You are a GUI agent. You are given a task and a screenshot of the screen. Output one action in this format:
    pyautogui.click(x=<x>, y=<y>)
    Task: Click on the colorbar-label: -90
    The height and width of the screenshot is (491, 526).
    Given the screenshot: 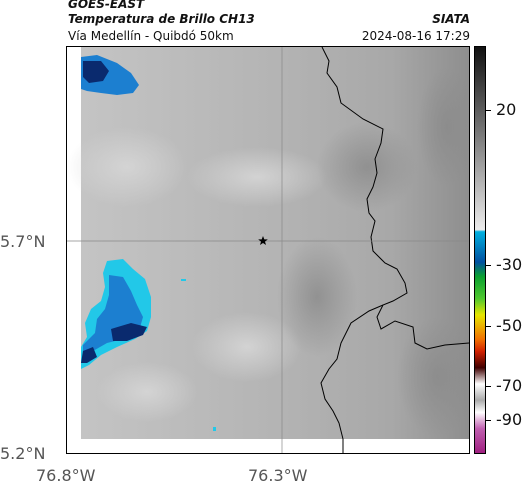 What is the action you would take?
    pyautogui.click(x=509, y=419)
    